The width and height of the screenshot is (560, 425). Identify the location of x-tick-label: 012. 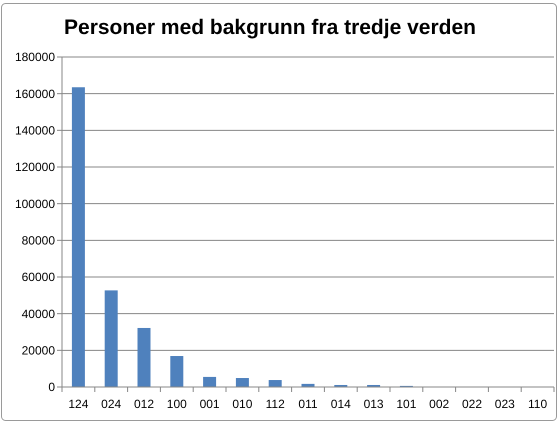
(144, 404).